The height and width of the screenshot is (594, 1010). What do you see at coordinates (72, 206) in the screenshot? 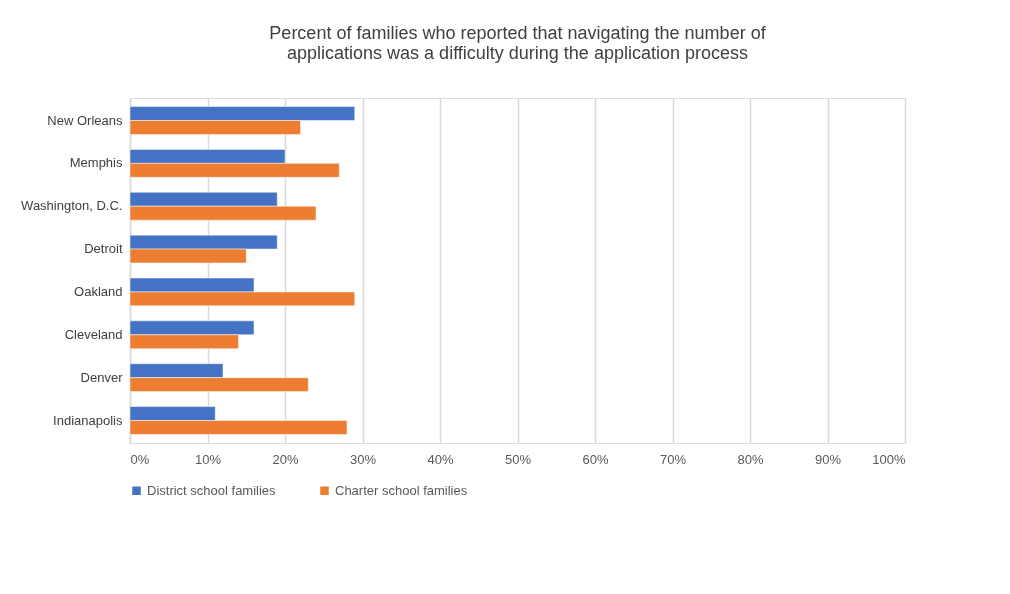
I see `y-tick-label: Washington, D.C.` at bounding box center [72, 206].